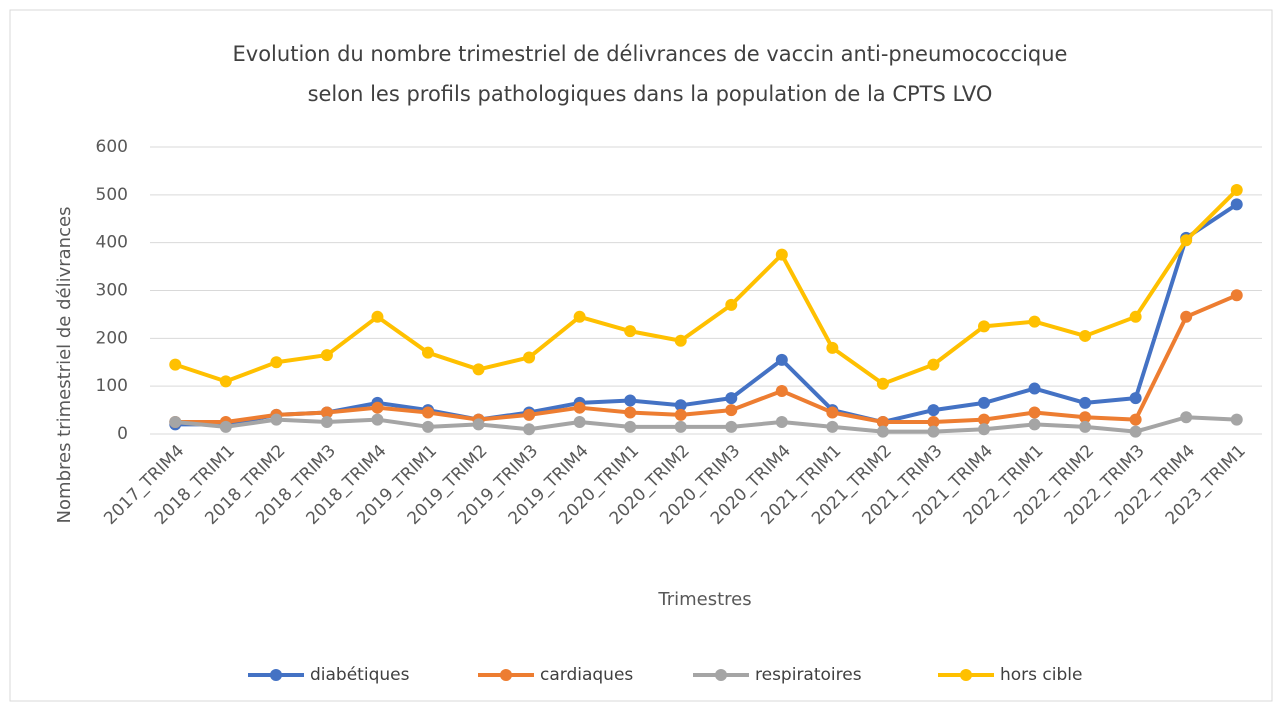 This screenshot has height=711, width=1282. Describe the element at coordinates (112, 338) in the screenshot. I see `y-tick-label: 200` at that location.